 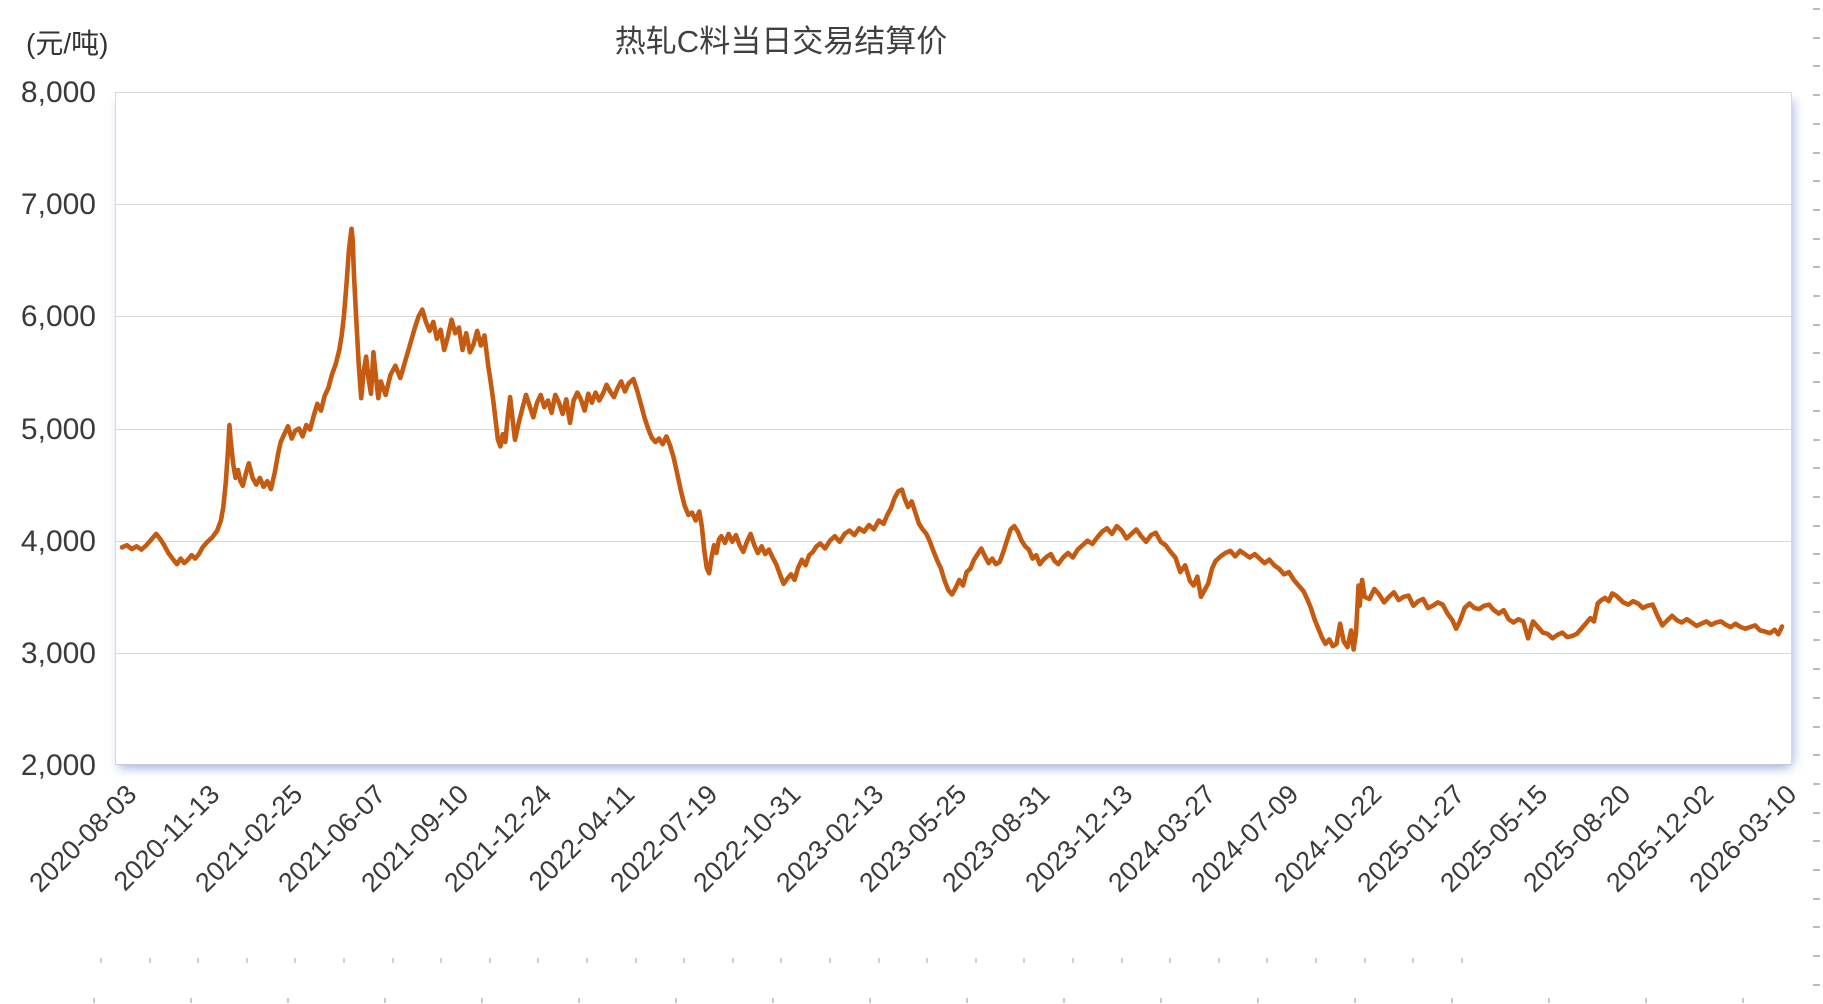 What do you see at coordinates (781, 41) in the screenshot?
I see `chart-title: 热轧C料当日交易结算价` at bounding box center [781, 41].